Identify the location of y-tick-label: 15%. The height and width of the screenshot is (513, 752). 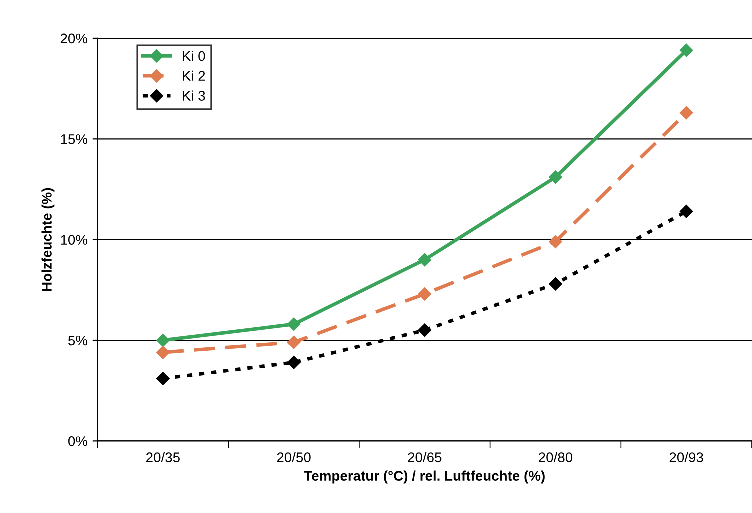
(74, 139).